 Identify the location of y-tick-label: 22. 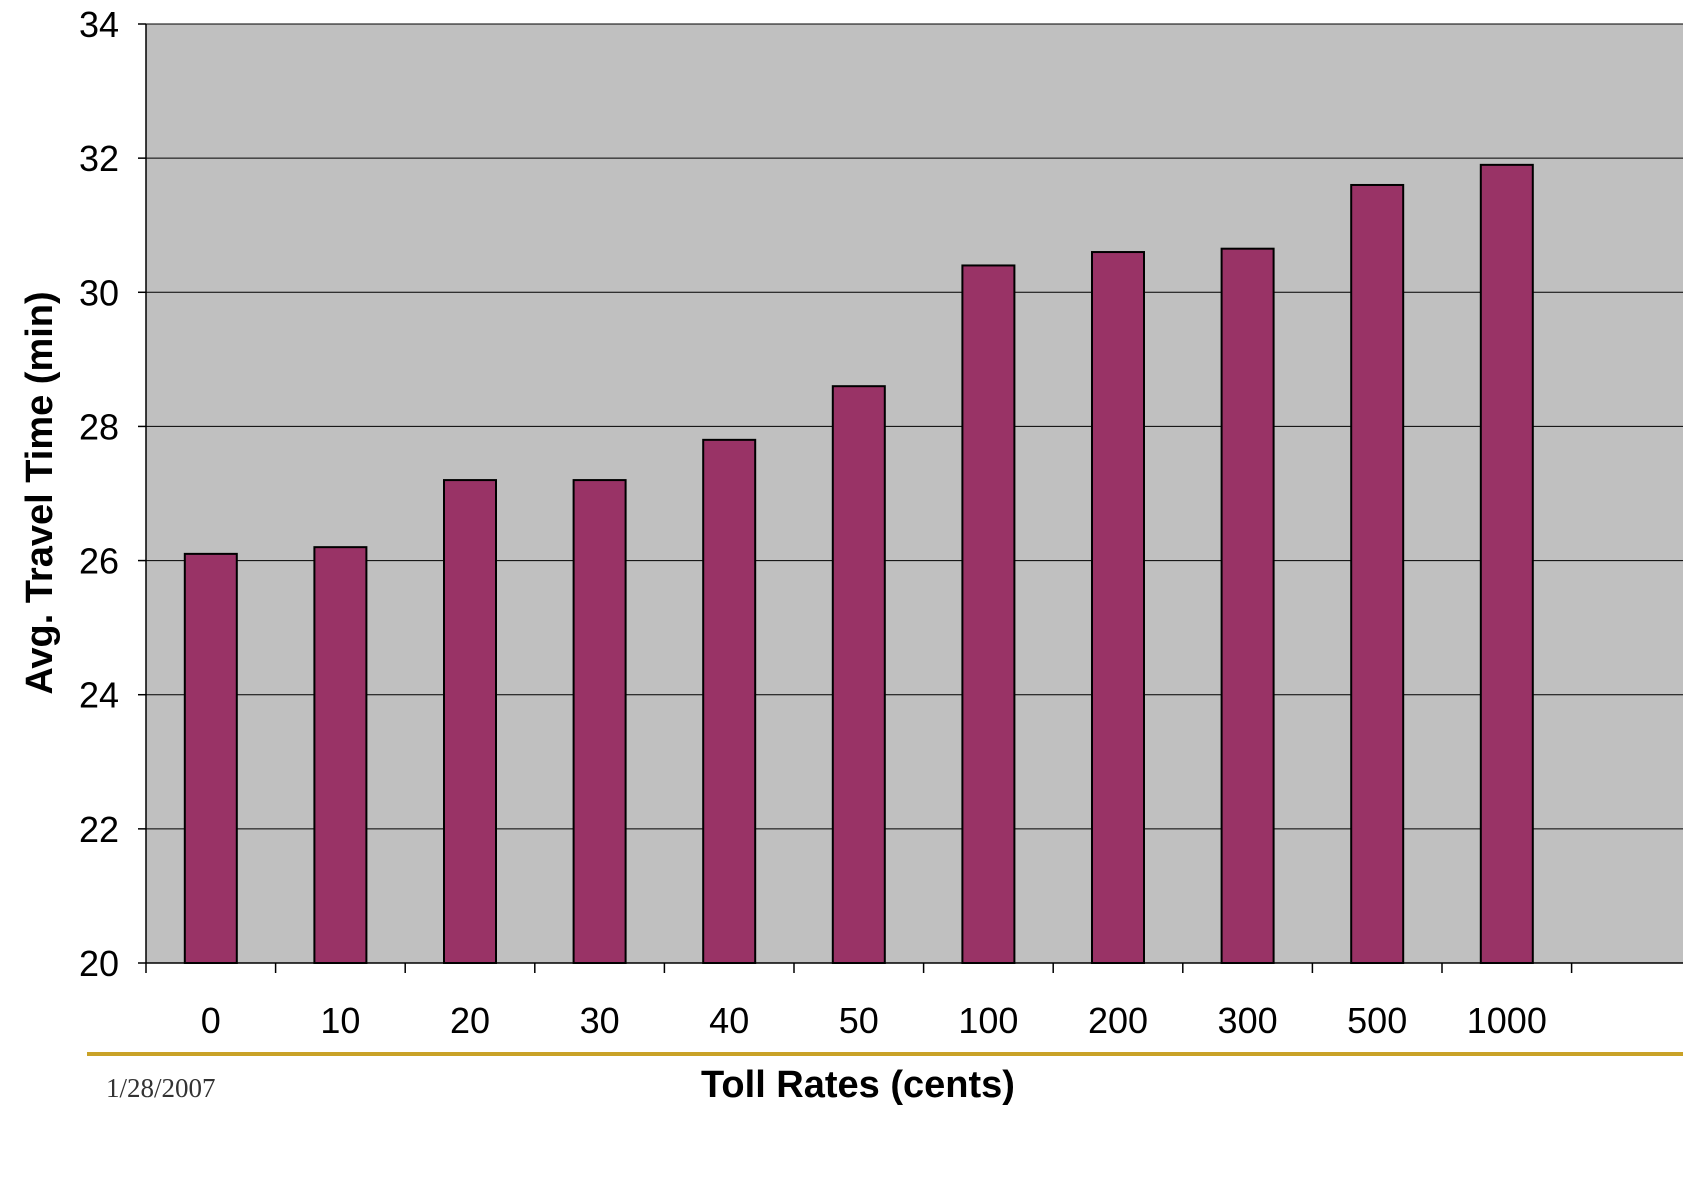
(99, 829).